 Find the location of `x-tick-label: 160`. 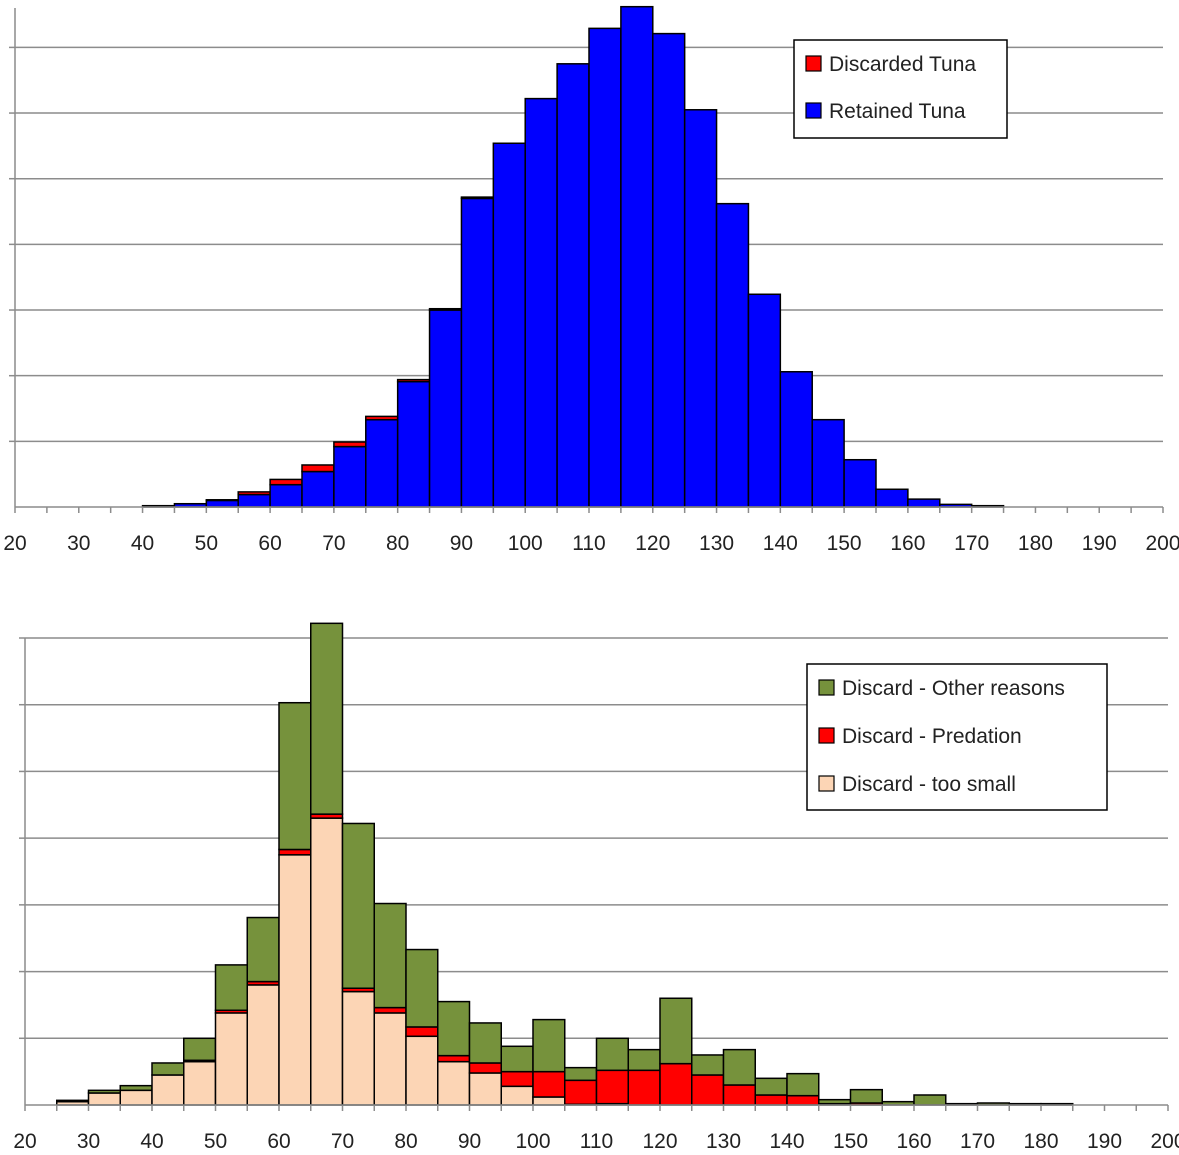

x-tick-label: 160 is located at coordinates (907, 543).